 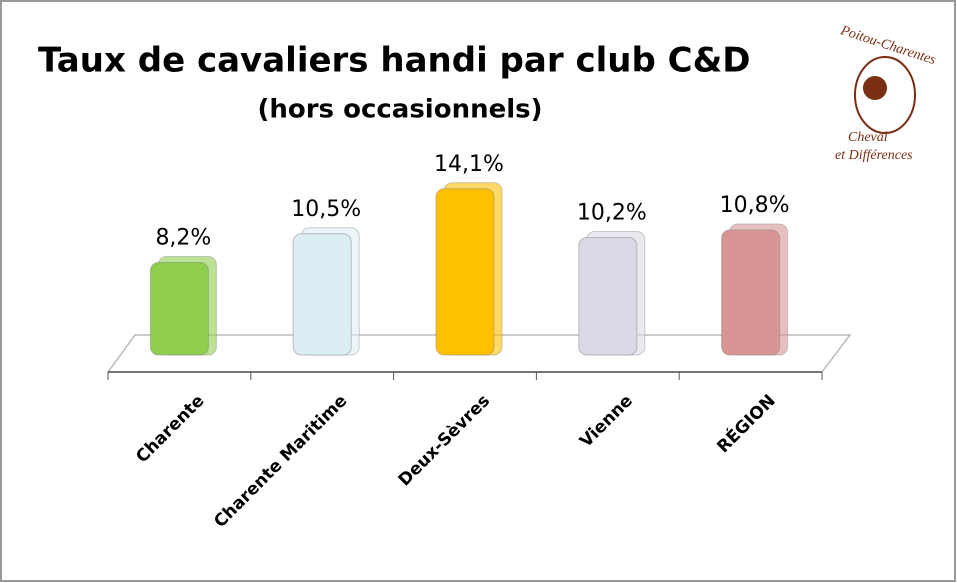 I want to click on logo-drawing, so click(x=885, y=95).